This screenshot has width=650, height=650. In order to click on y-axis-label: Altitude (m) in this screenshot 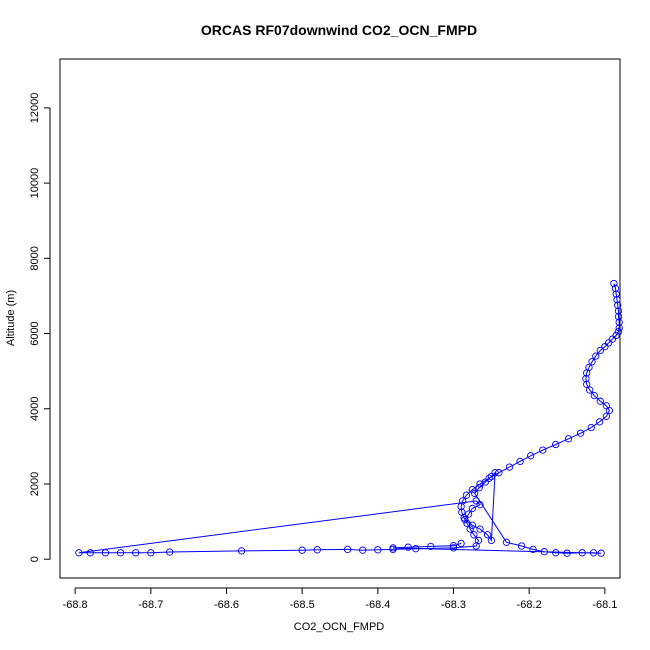, I will do `click(11, 318)`.